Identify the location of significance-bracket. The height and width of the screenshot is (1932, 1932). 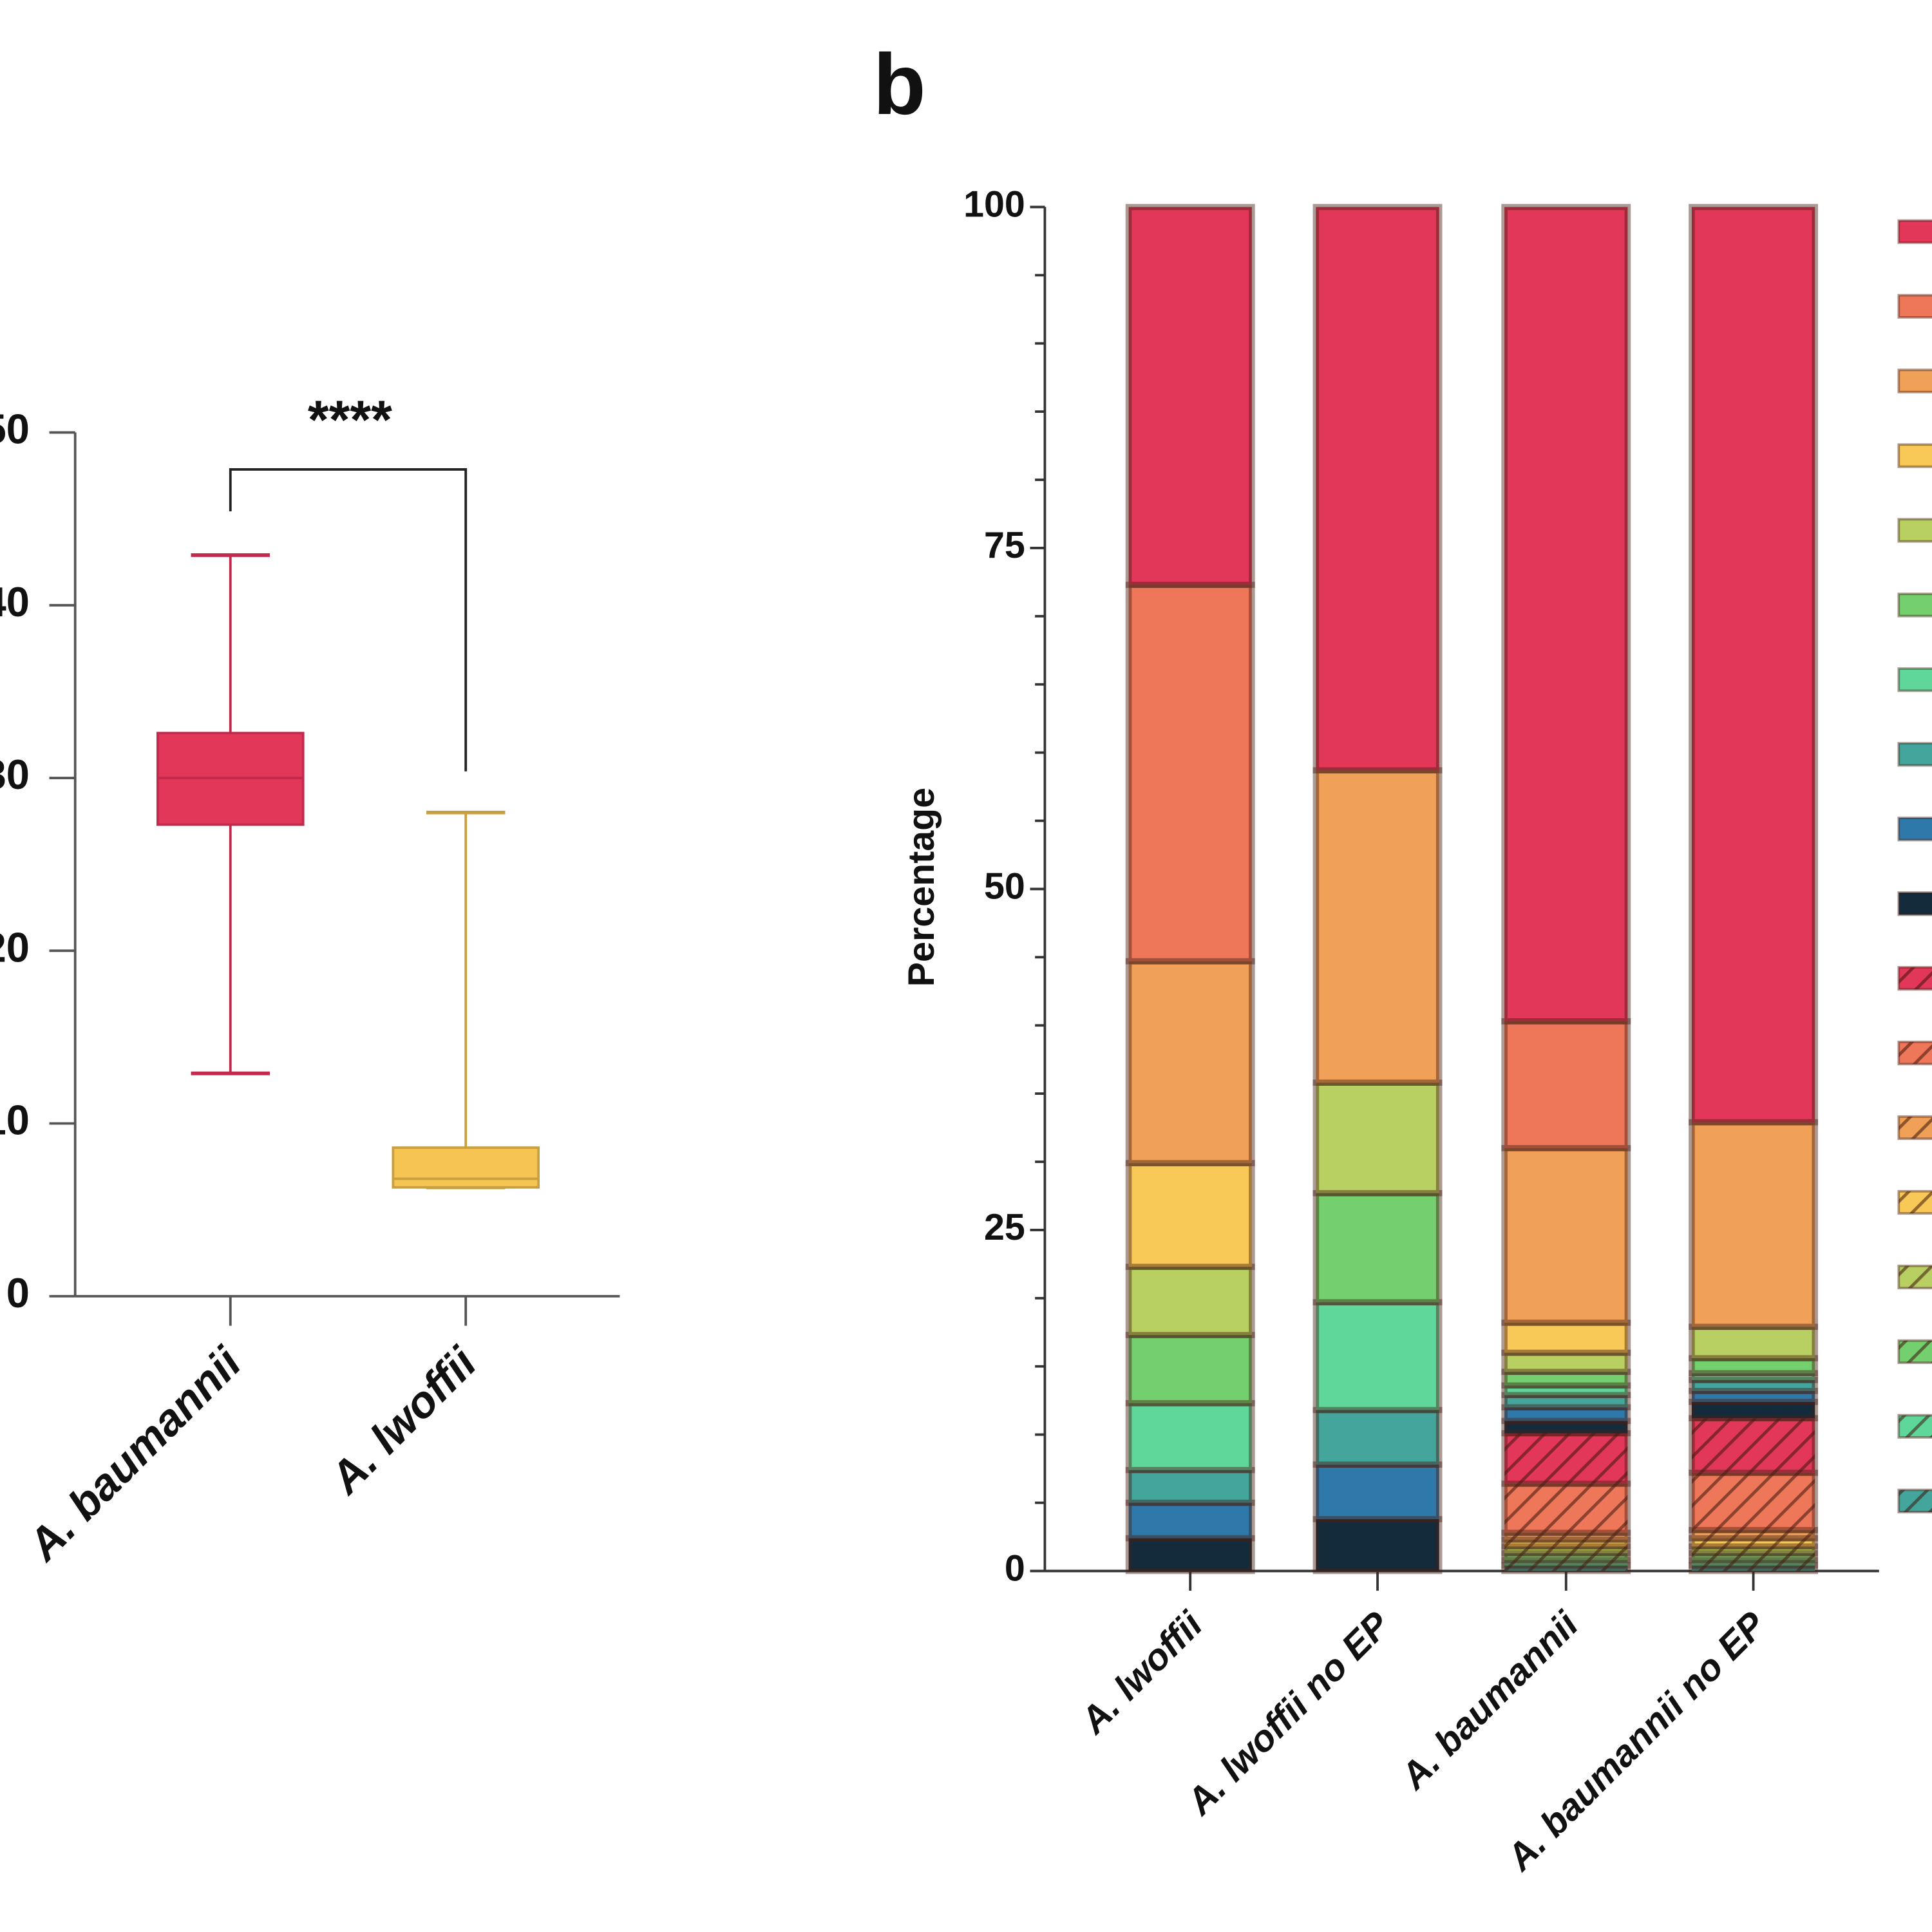
(349, 620).